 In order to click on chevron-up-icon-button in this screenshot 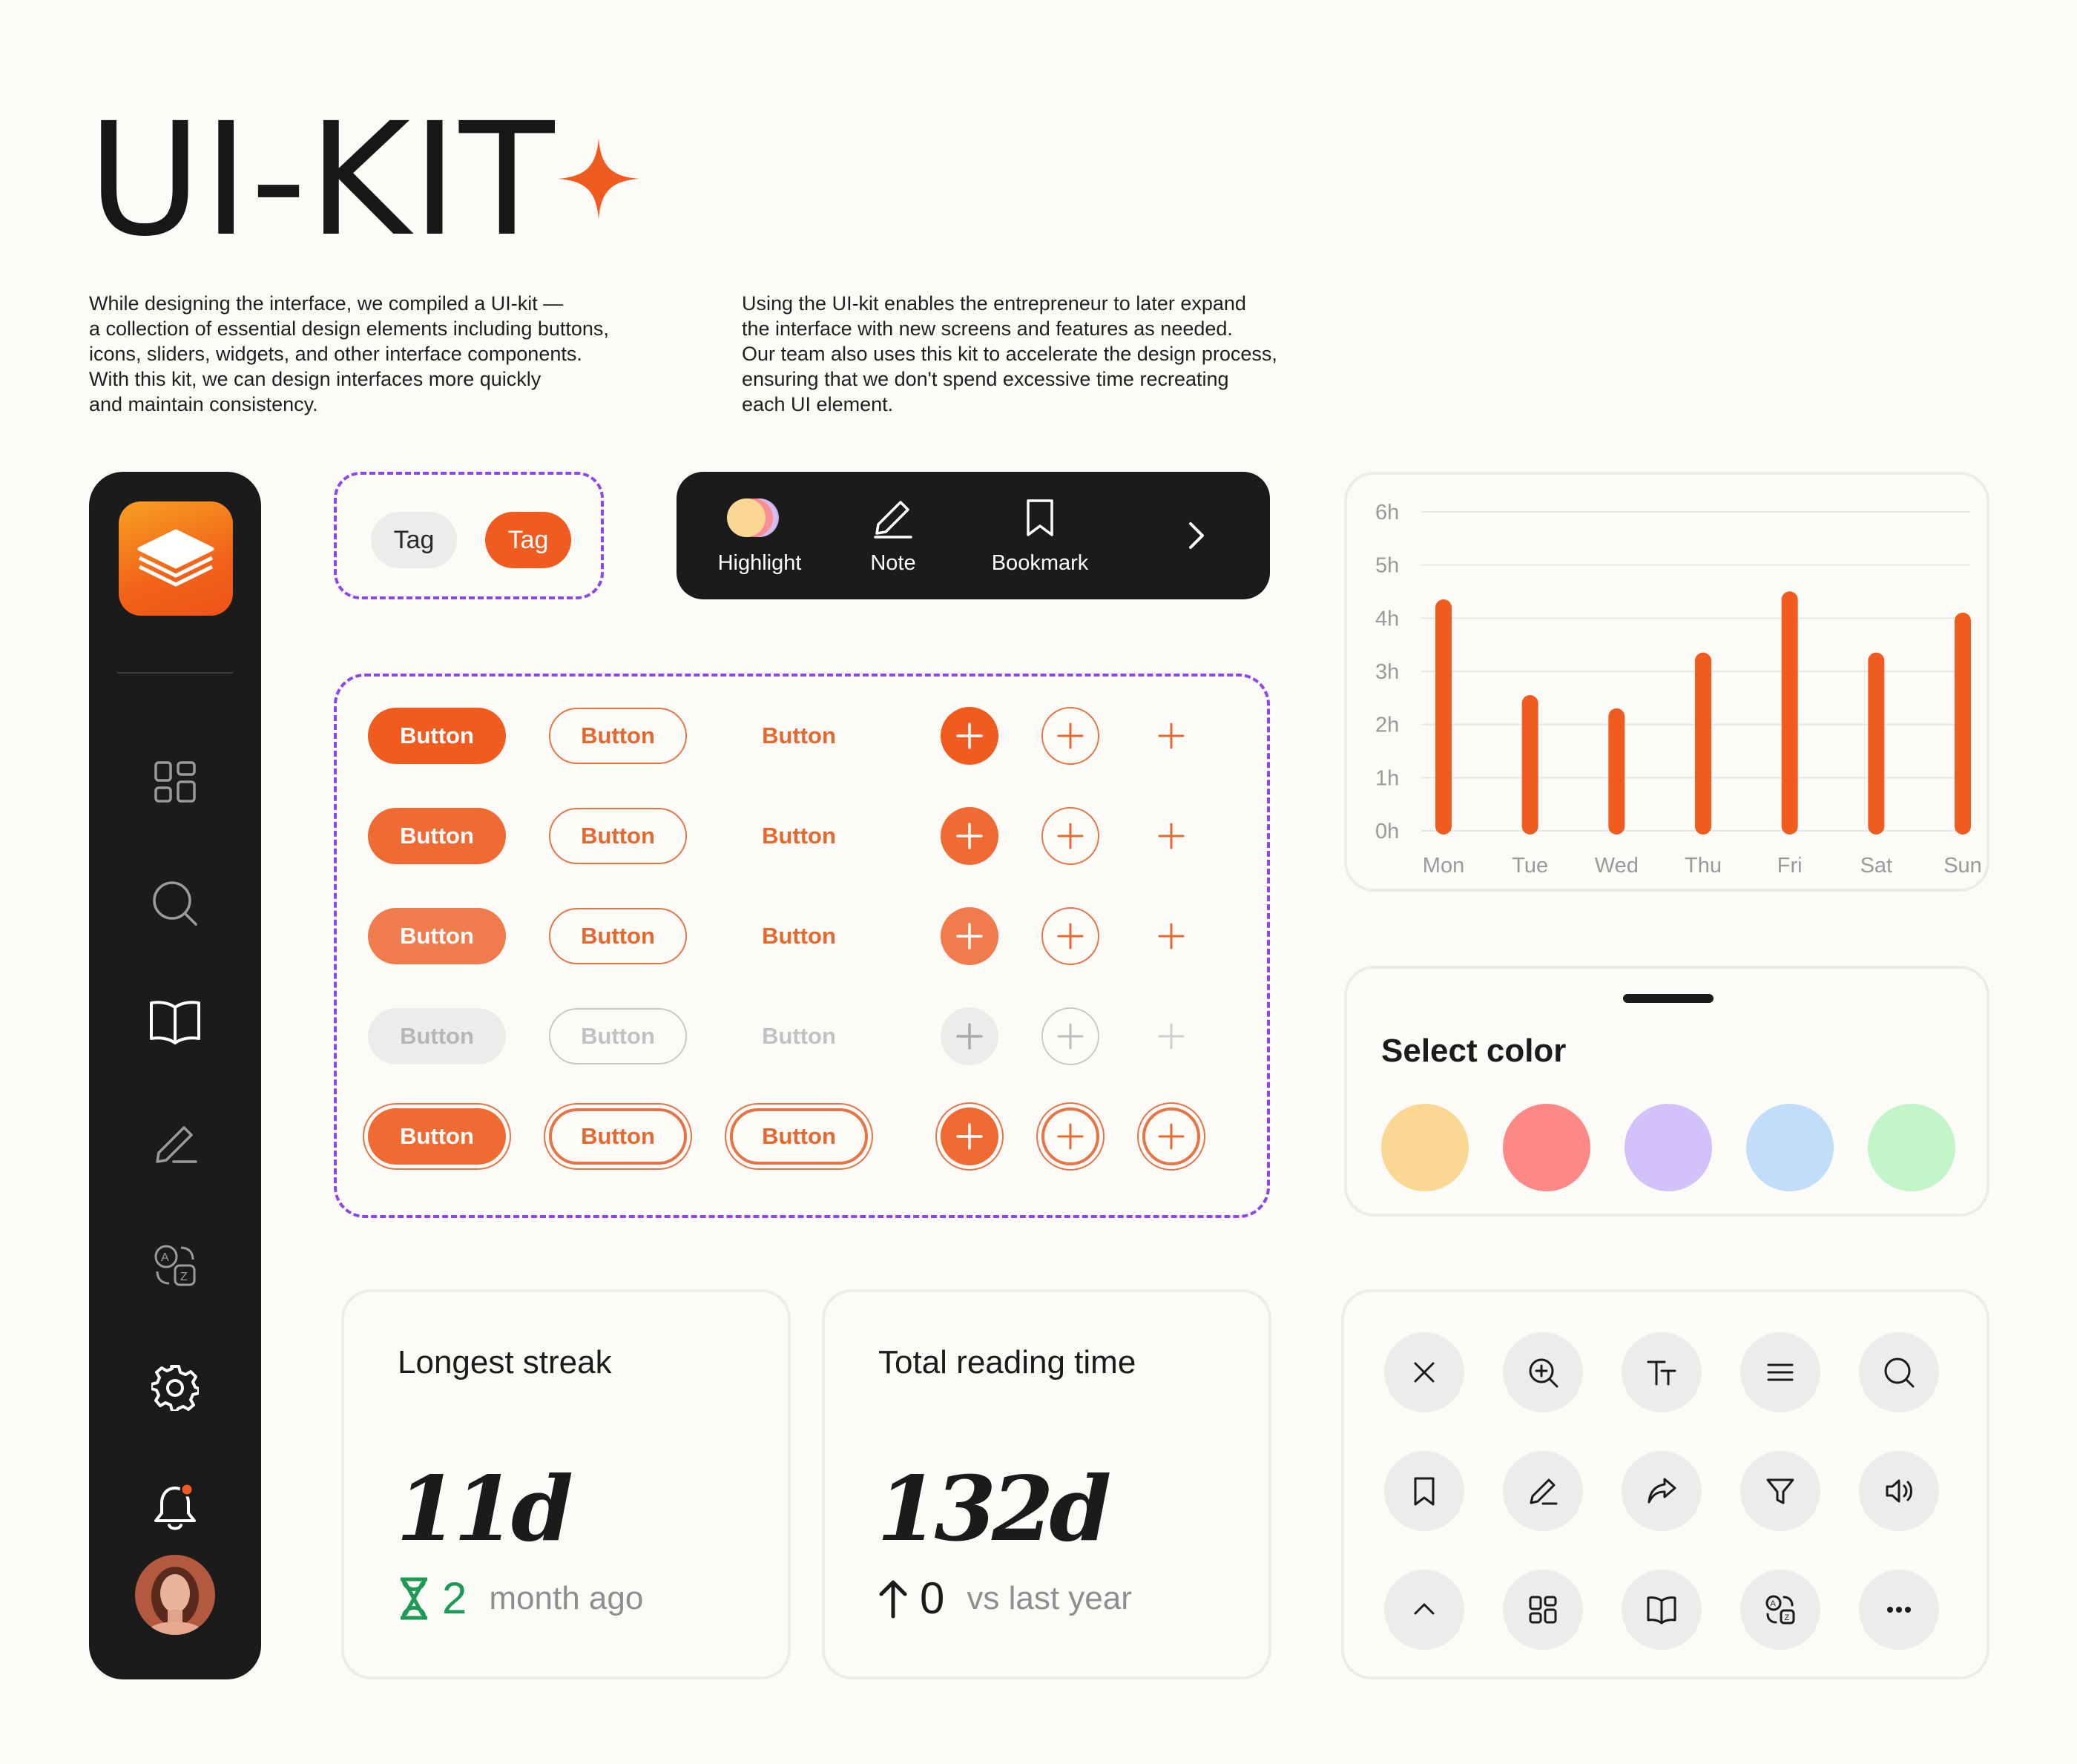, I will do `click(1424, 1610)`.